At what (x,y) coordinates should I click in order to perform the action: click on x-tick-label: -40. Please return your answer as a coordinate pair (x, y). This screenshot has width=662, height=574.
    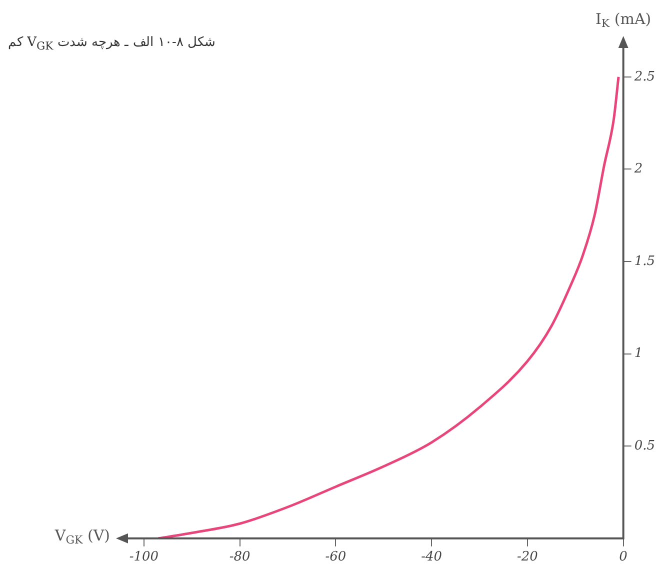
    Looking at the image, I should click on (431, 557).